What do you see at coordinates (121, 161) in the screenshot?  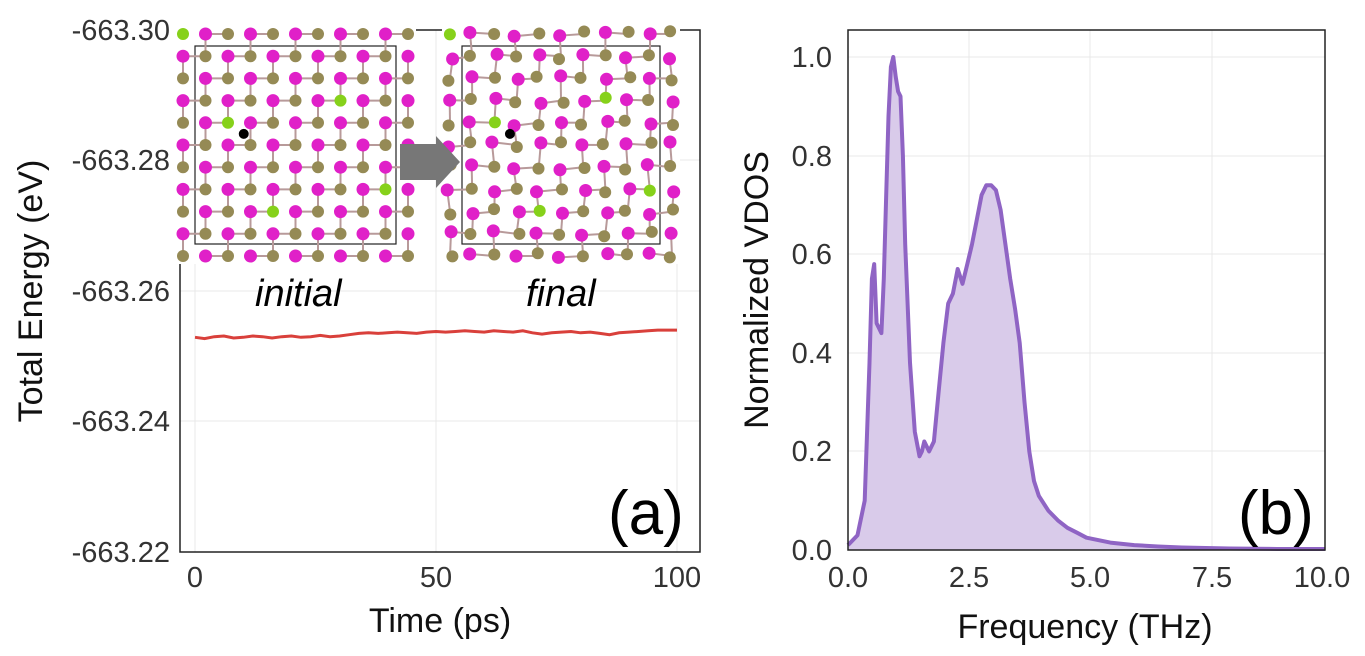 I see `y-tick-label-a: -663.28` at bounding box center [121, 161].